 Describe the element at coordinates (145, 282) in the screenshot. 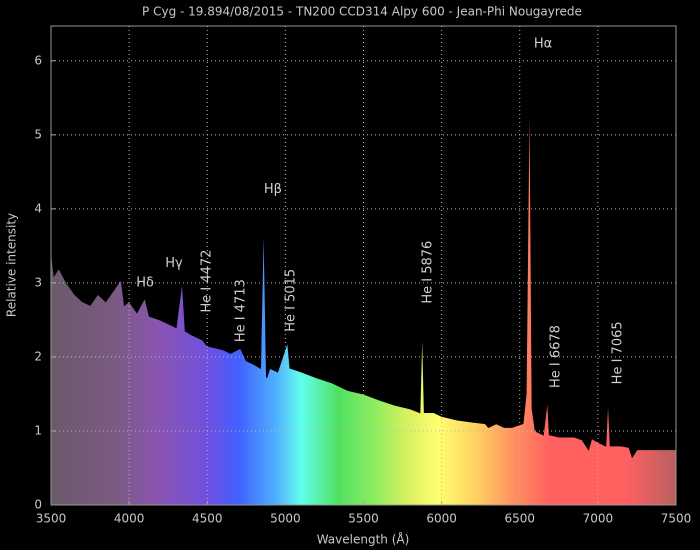

I see `line-annotation: Hδ` at that location.